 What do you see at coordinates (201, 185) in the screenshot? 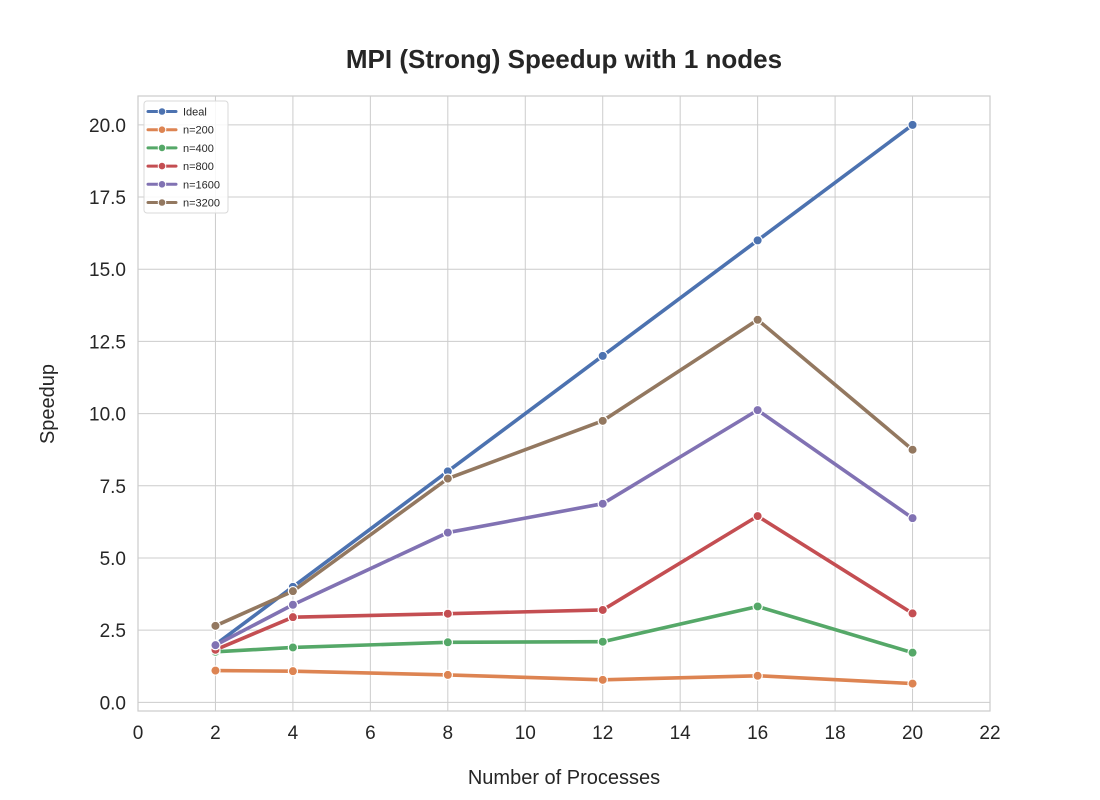
I see `legend-label: n=1600` at bounding box center [201, 185].